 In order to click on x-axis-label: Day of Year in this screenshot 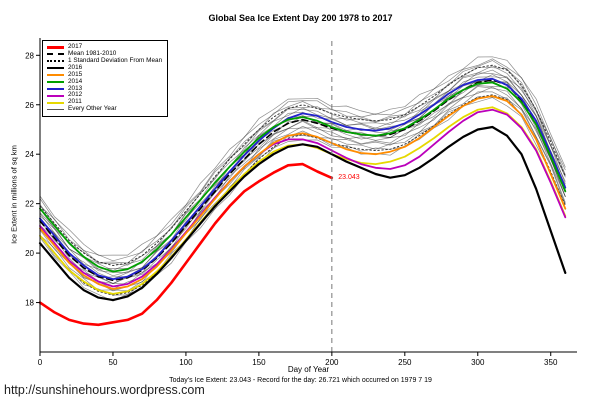, I will do `click(308, 369)`.